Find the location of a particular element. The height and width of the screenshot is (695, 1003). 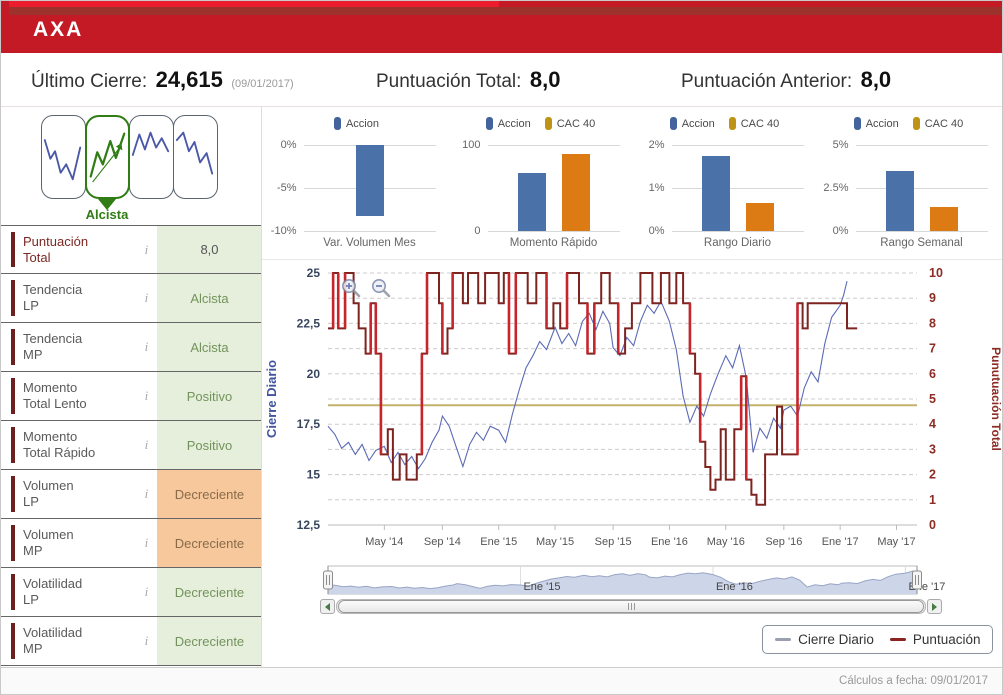

svg-text: Ene '16 is located at coordinates (669, 542).